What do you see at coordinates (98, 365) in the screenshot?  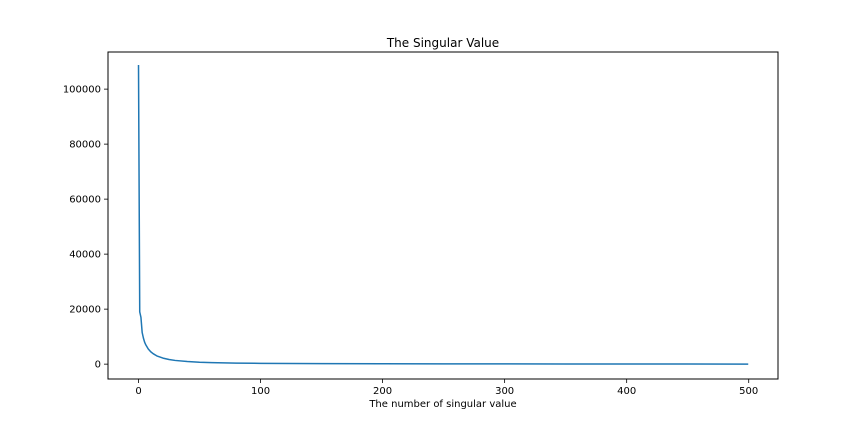 I see `y-tick-label: 0` at bounding box center [98, 365].